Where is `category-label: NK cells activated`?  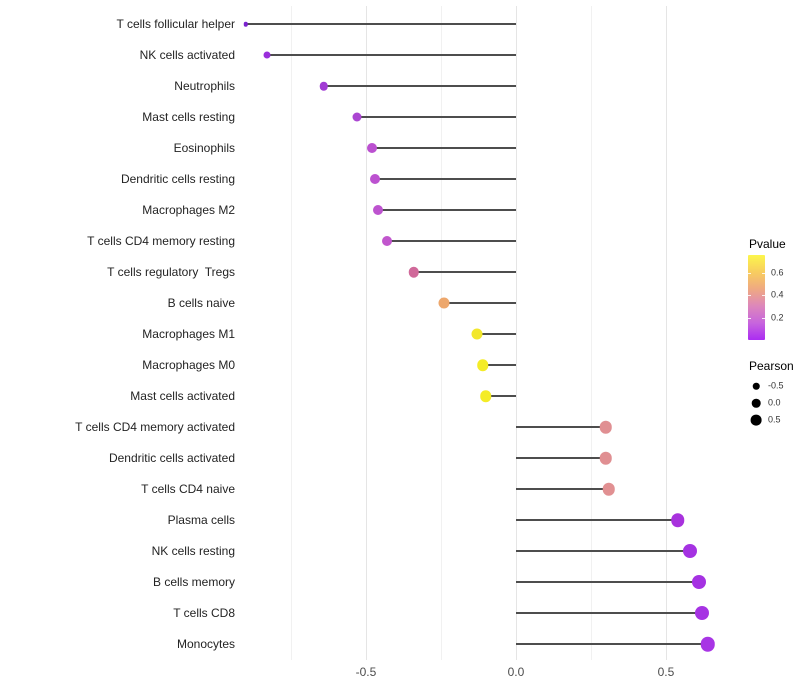
category-label: NK cells activated is located at coordinates (187, 55).